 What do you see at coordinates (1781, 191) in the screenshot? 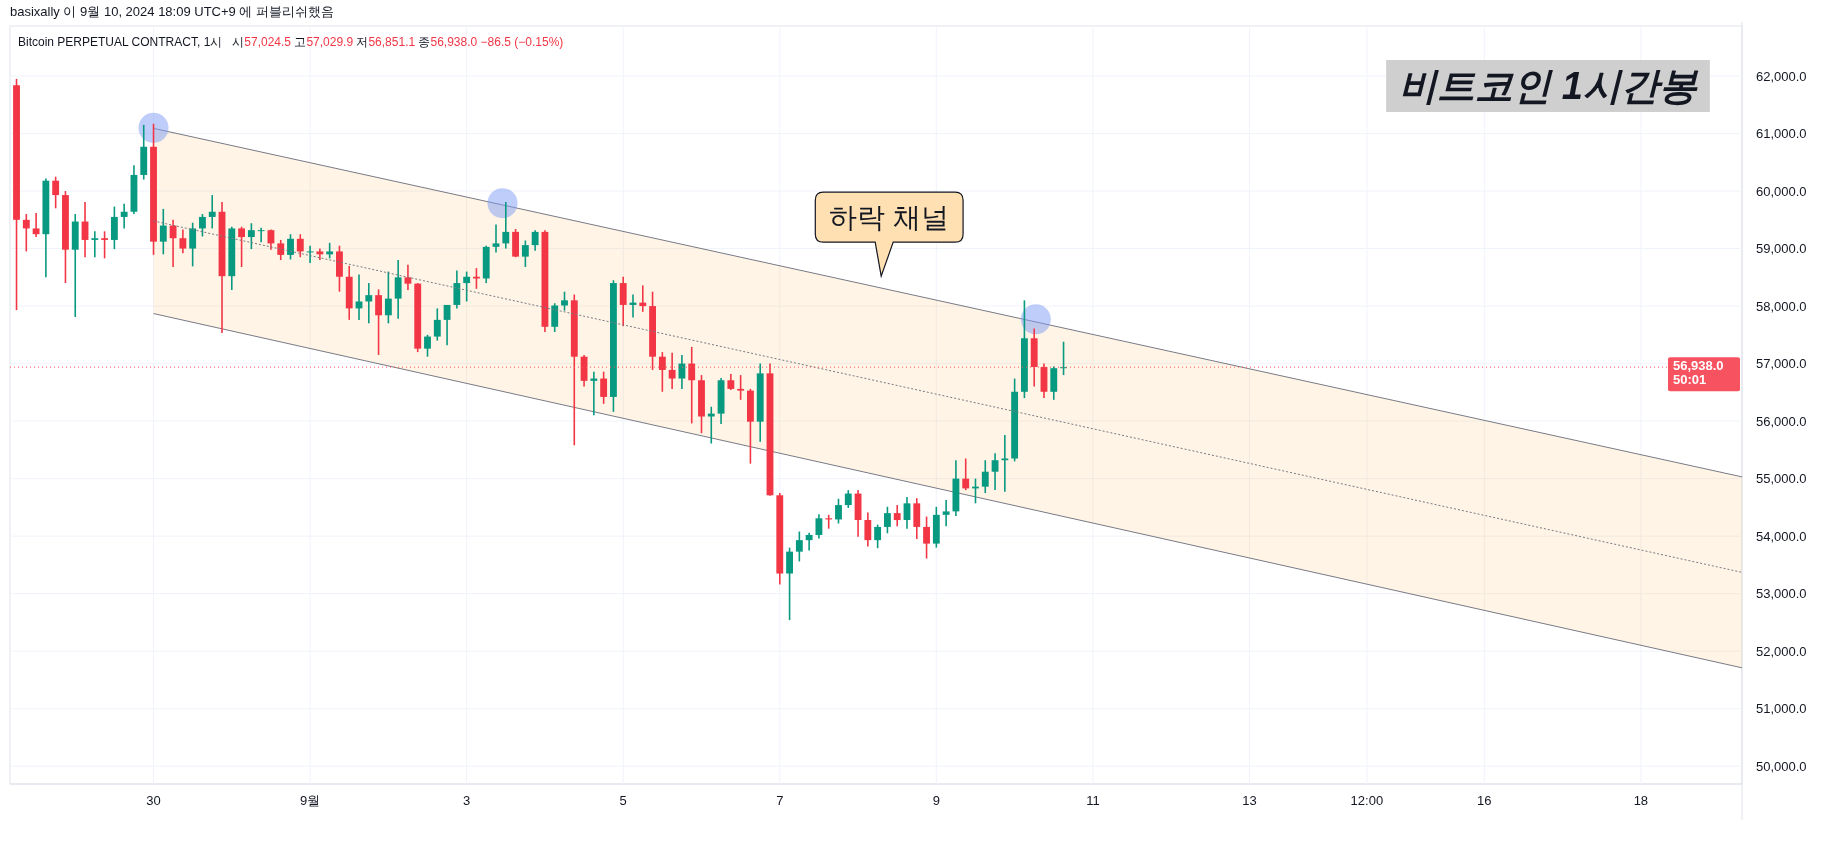
I see `y-tick-label: 60,000.0` at bounding box center [1781, 191].